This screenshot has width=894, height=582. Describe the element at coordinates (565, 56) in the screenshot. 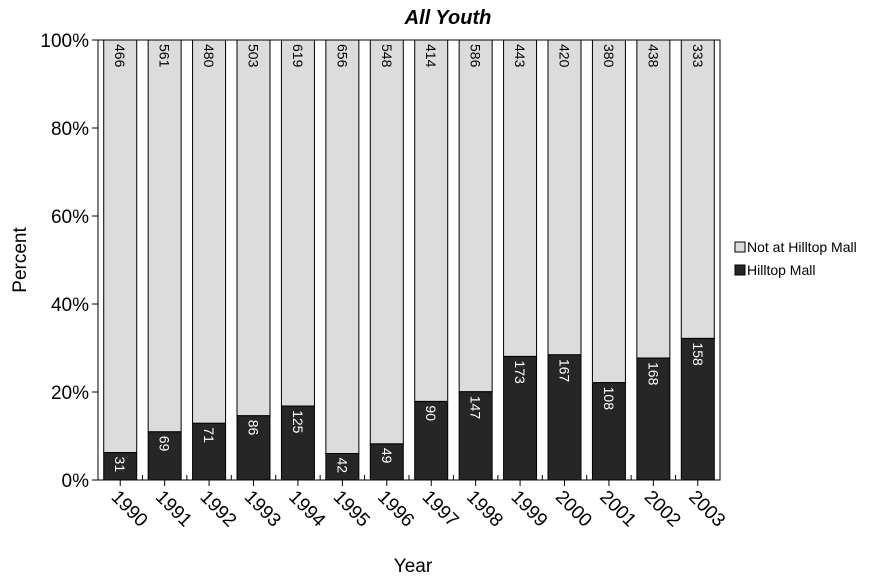

I see `data-label-not-at-hilltop-mall: 420` at that location.